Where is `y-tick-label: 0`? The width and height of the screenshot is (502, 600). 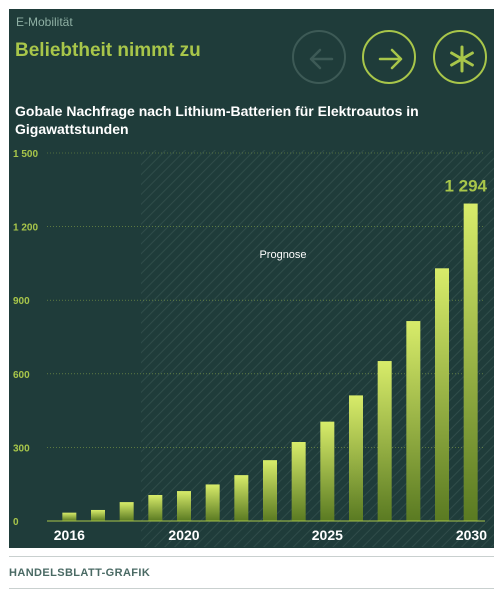 y-tick-label: 0 is located at coordinates (16, 522).